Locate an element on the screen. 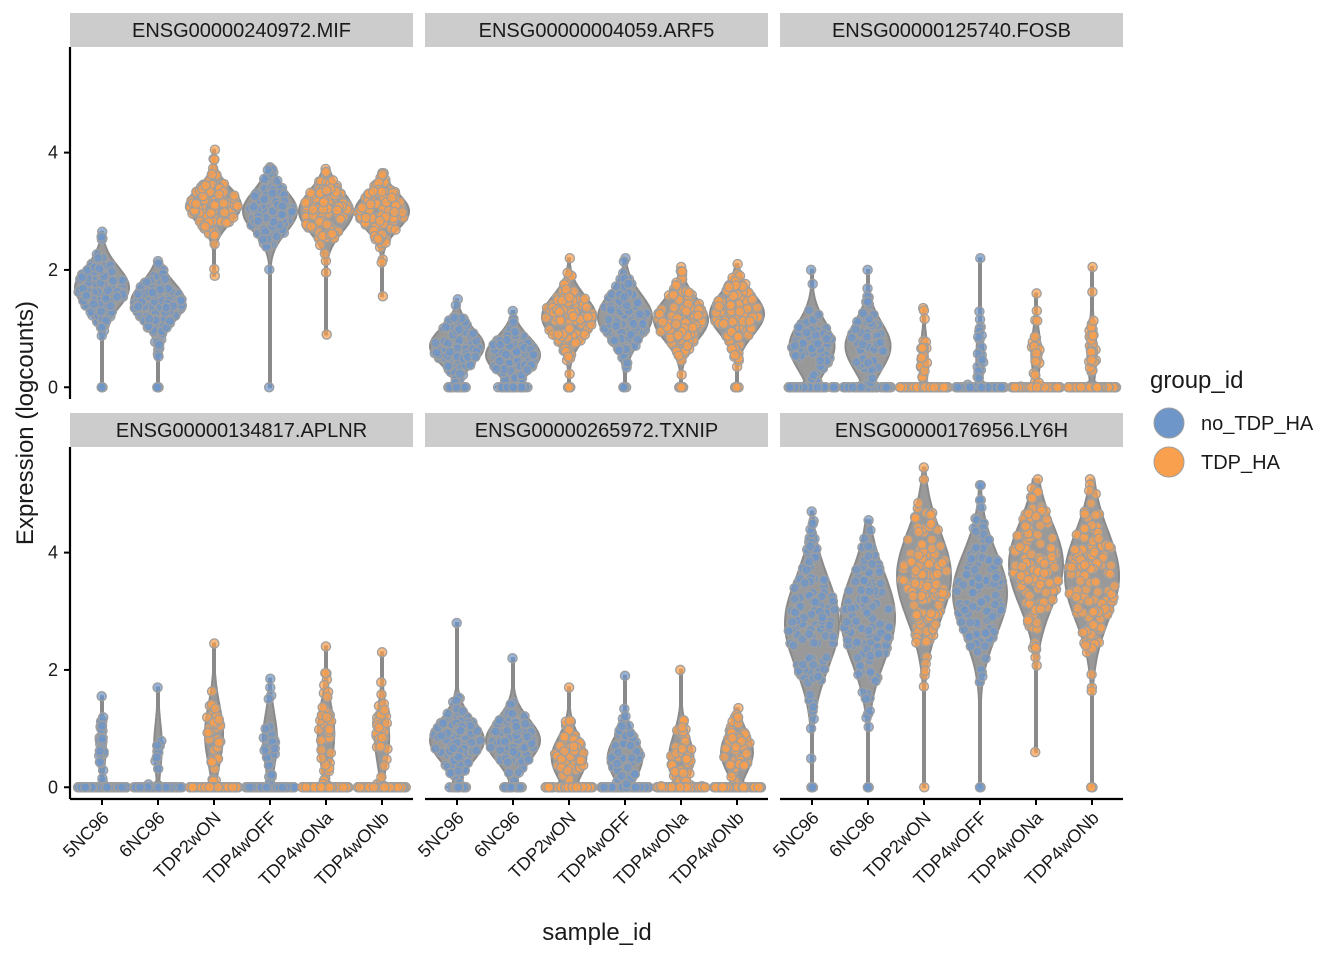 Image resolution: width=1344 pixels, height=960 pixels. x-axis-title: sample_id is located at coordinates (596, 932).